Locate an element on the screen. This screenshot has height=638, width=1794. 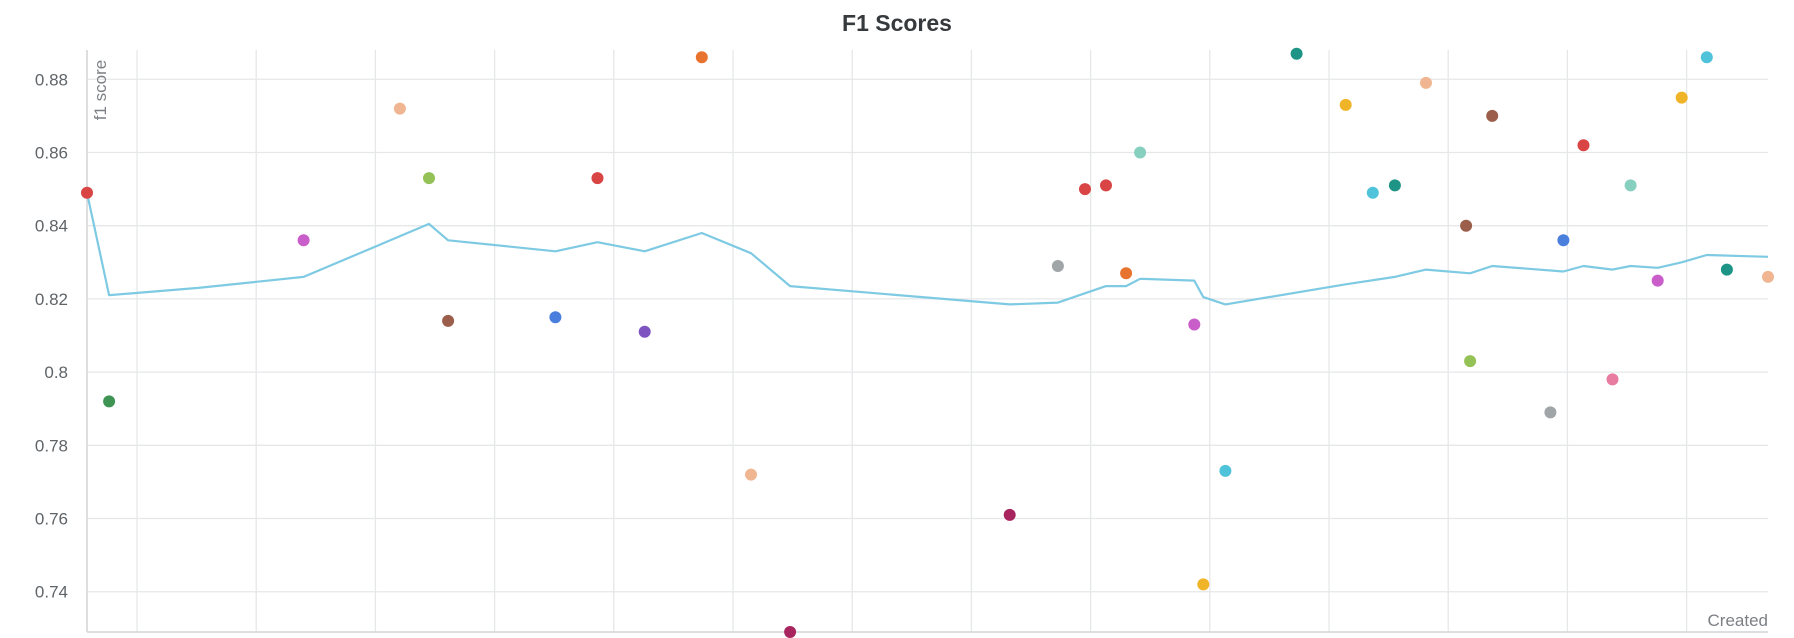
y-tick-label: 0.84 is located at coordinates (51, 226).